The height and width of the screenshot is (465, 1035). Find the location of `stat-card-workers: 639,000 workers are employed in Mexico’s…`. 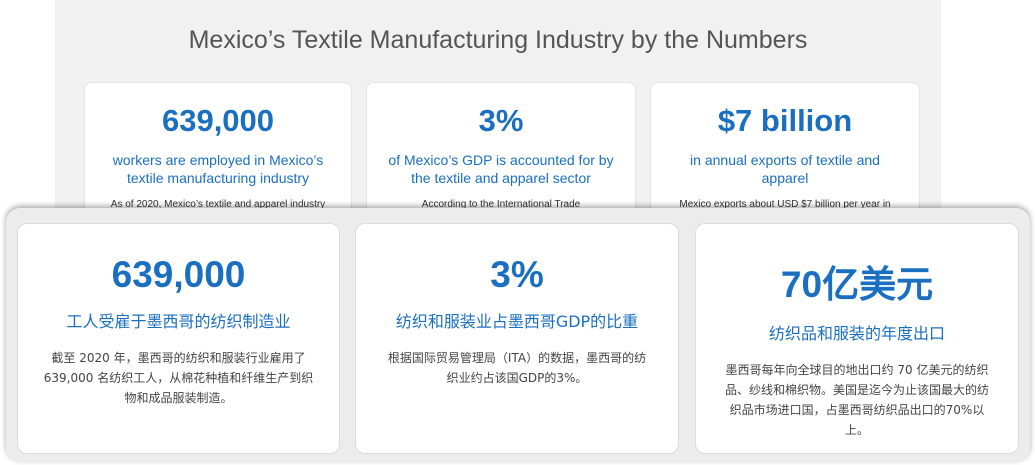

stat-card-workers: 639,000 workers are employed in Mexico’s… is located at coordinates (218, 152).